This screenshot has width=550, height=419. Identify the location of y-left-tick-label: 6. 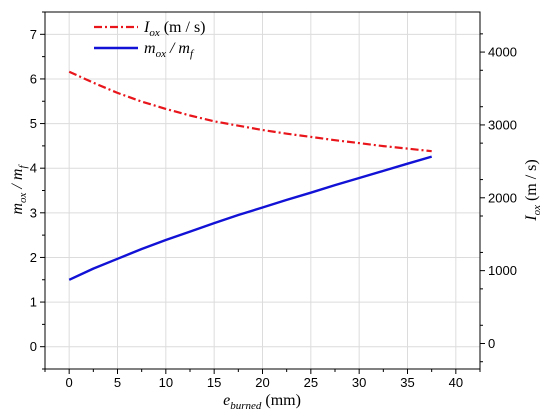
(33, 78).